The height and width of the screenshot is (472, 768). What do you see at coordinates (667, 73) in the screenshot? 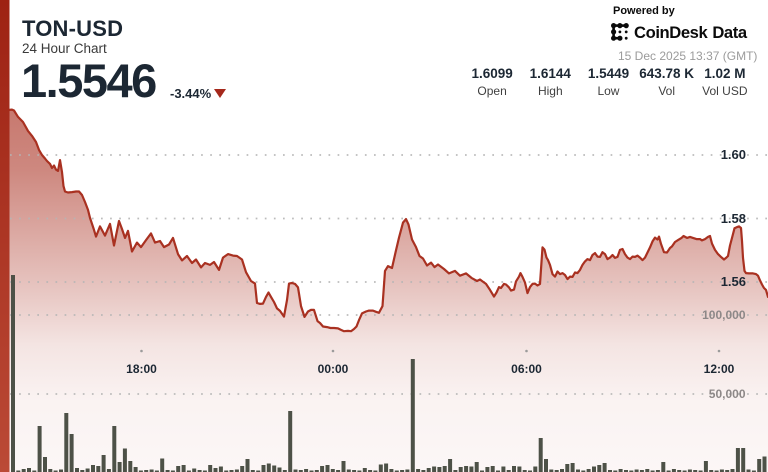
I see `stat-value: 643.78 K` at bounding box center [667, 73].